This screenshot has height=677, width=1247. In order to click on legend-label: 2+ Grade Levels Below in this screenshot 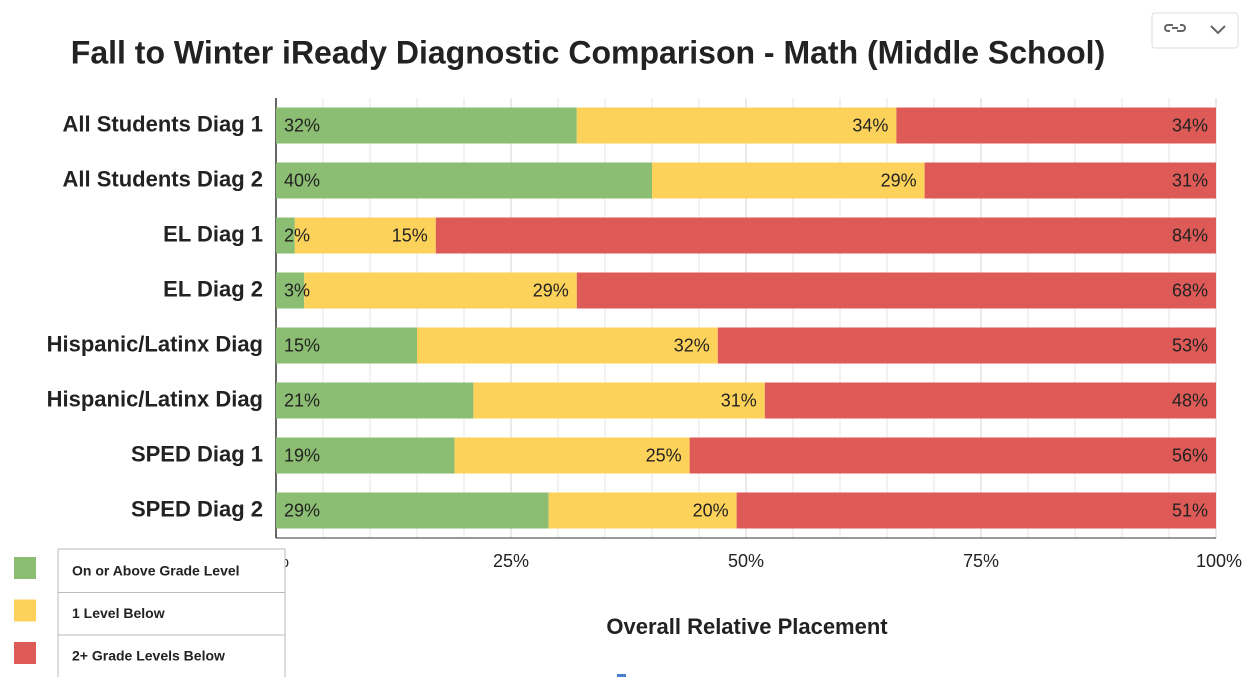, I will do `click(148, 656)`.